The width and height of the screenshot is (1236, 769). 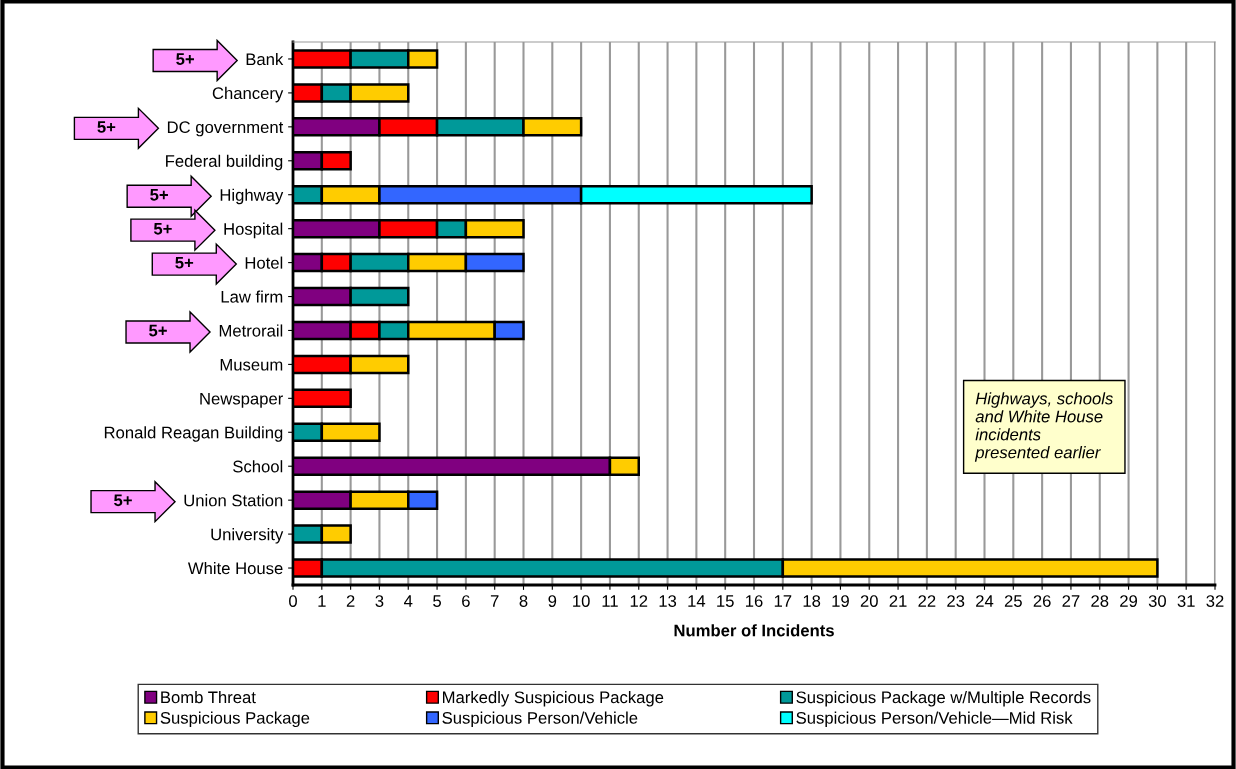 I want to click on x-tick-label: 12, so click(x=639, y=601).